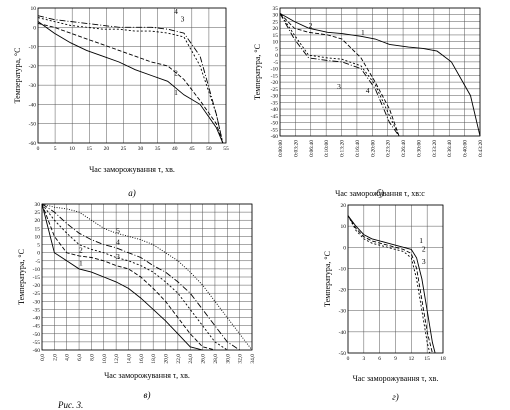  Describe the element at coordinates (296, 148) in the screenshot. I see `x-tick-label: 0:03:20` at that location.